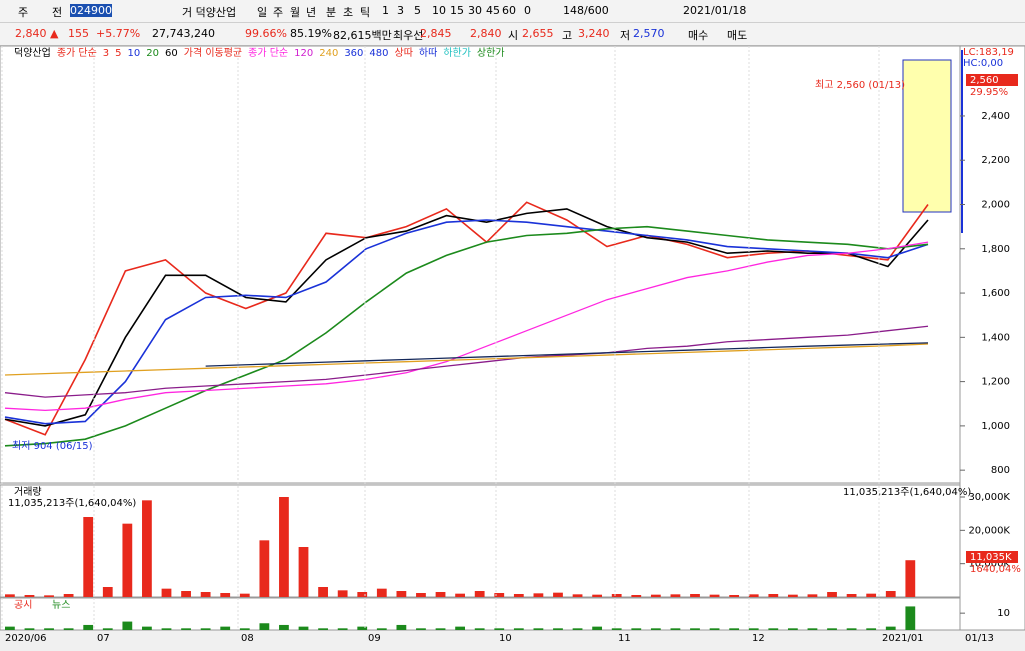  I want to click on y-tick-label: 1,600, so click(995, 293).